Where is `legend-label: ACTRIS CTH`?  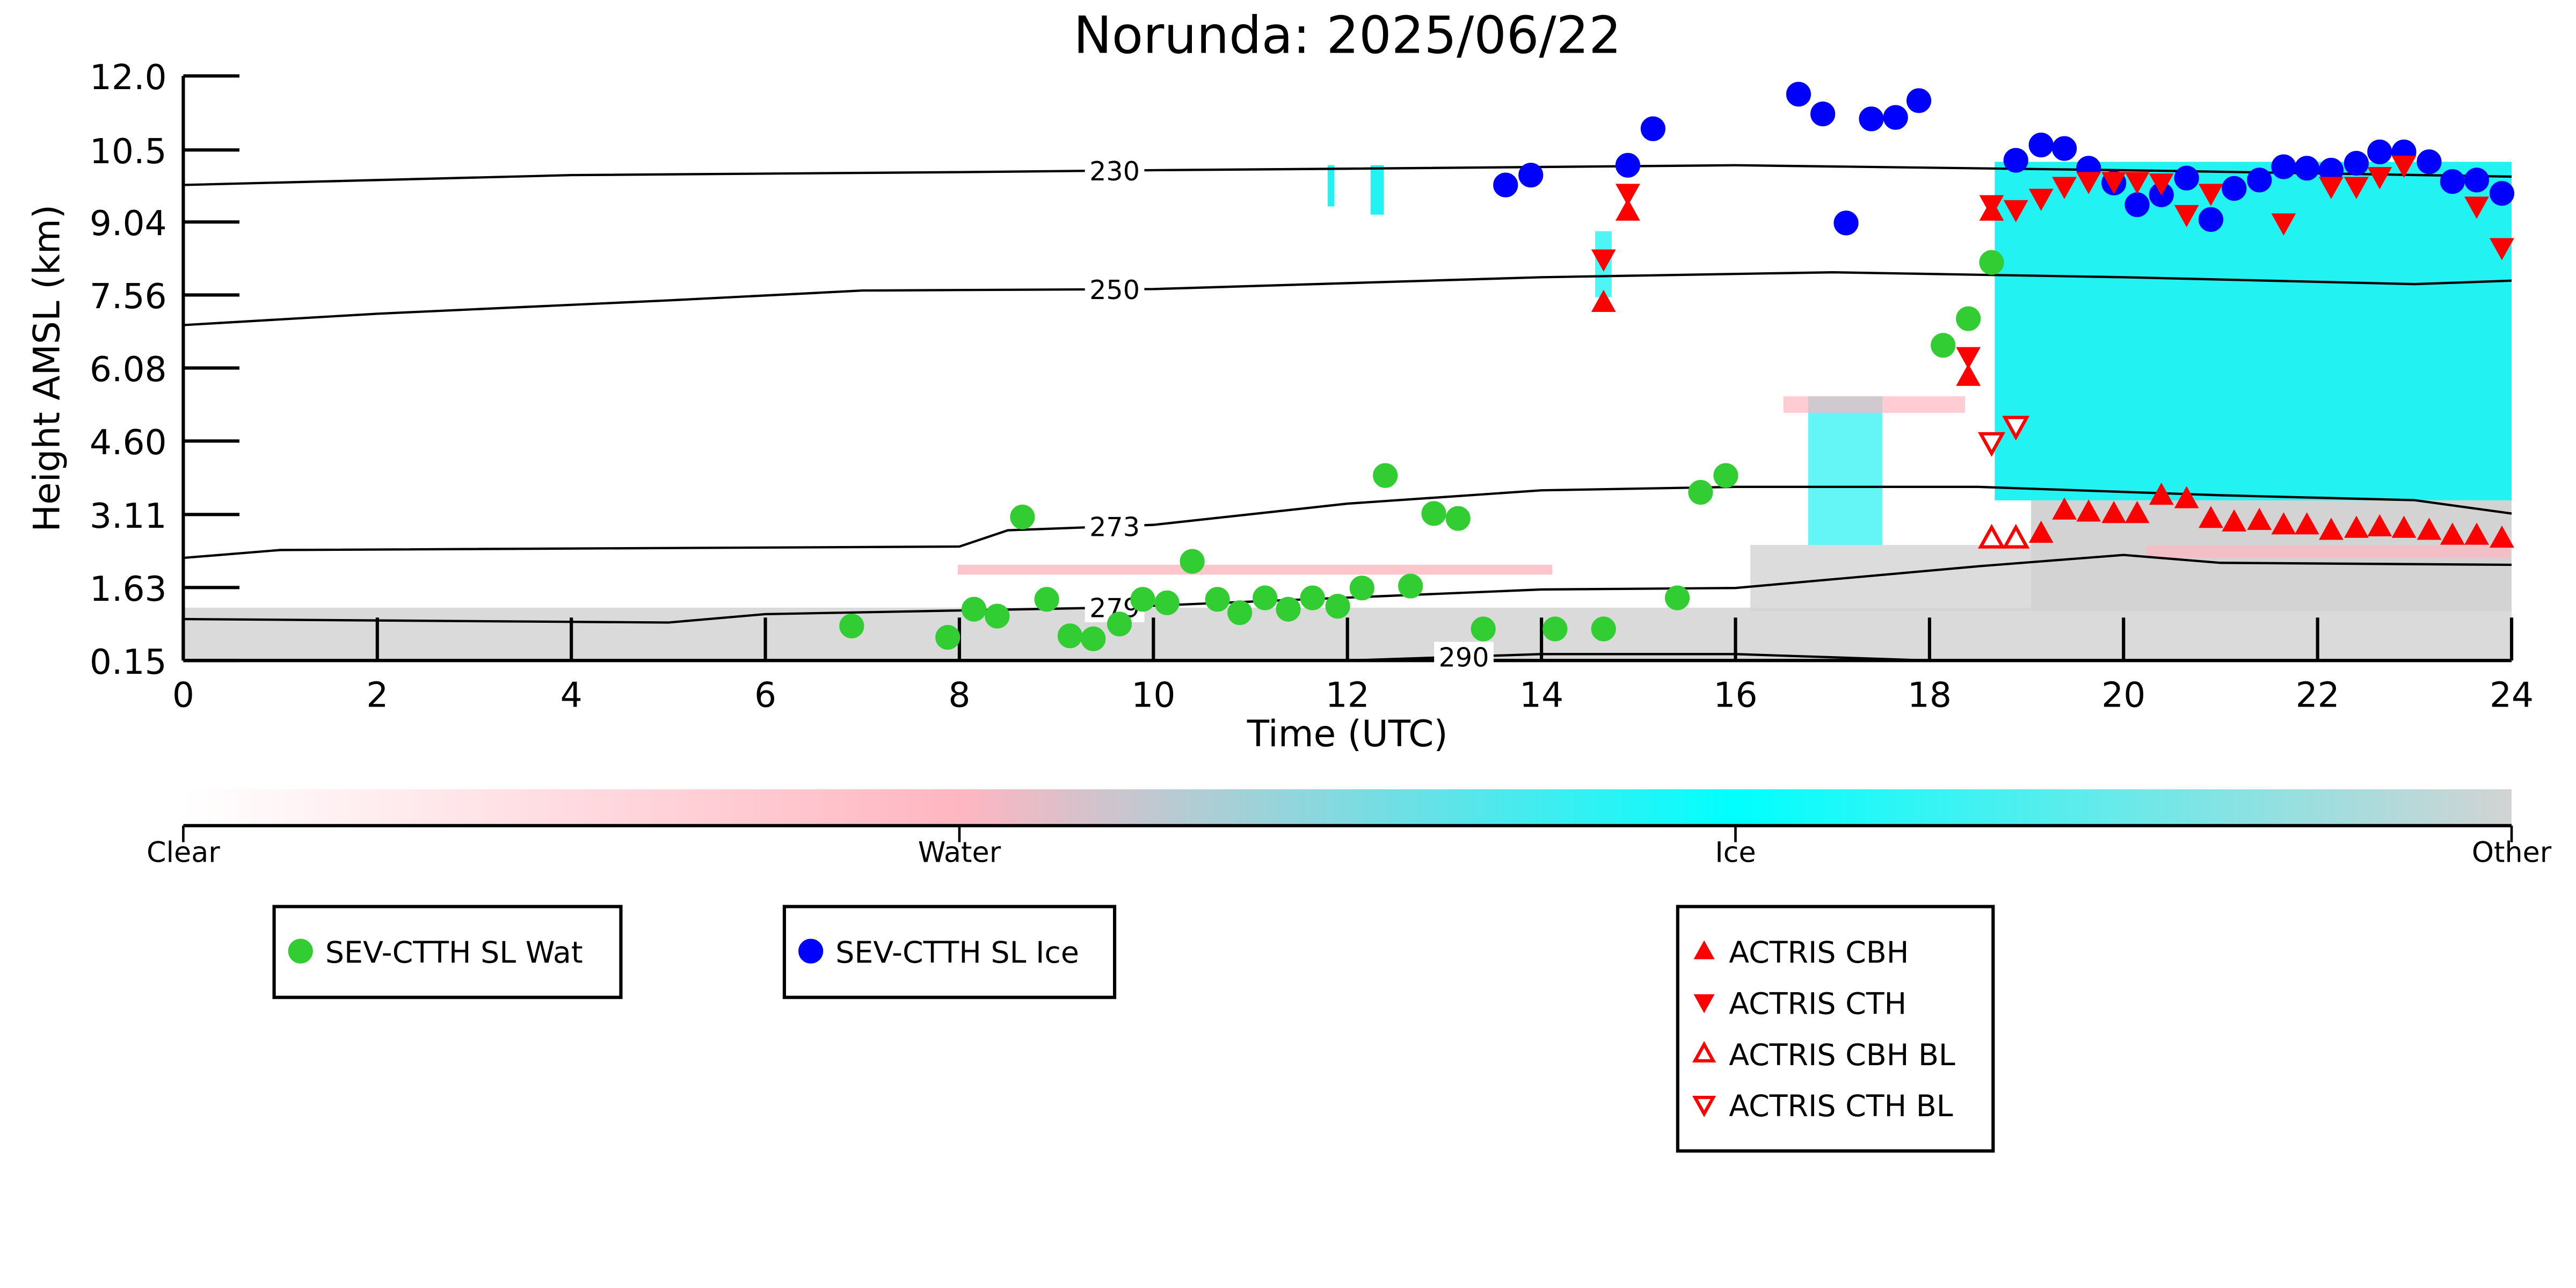
legend-label: ACTRIS CTH is located at coordinates (1817, 1004).